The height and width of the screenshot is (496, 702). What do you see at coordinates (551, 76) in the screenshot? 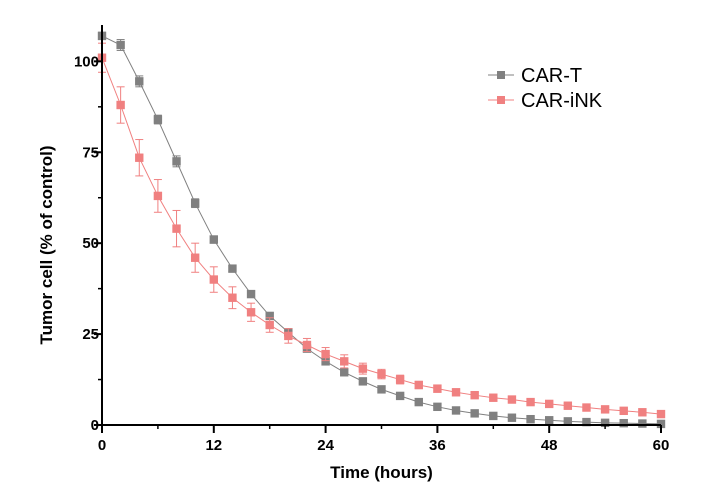
I see `legend-label: CAR-T` at bounding box center [551, 76].